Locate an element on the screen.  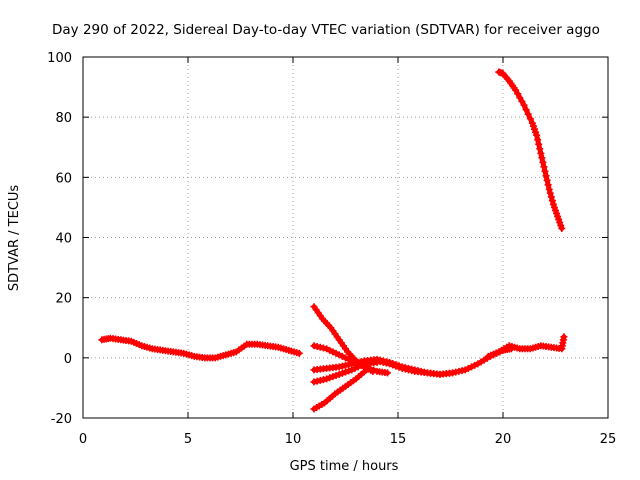
y-tick-label: 40 is located at coordinates (63, 239).